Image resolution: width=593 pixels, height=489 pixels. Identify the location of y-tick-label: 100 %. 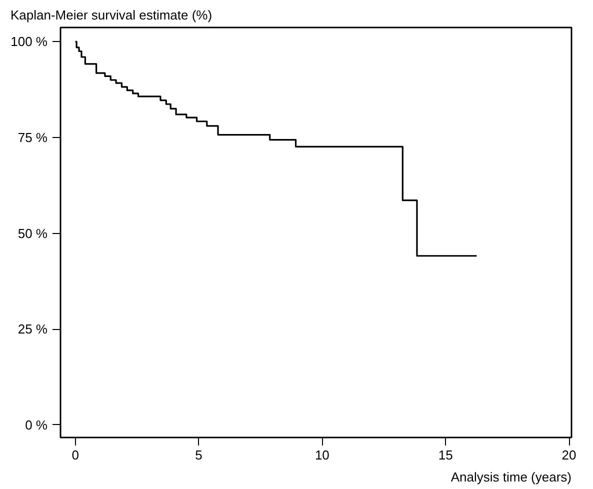
(29, 42).